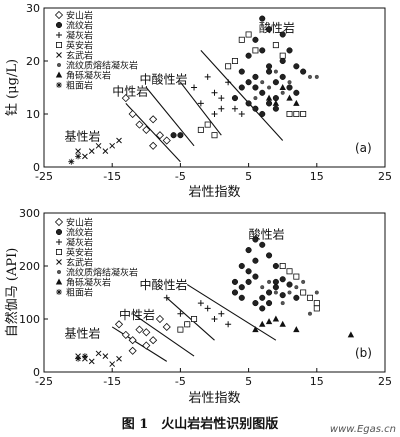 Image resolution: width=400 pixels, height=437 pixels. Describe the element at coordinates (363, 148) in the screenshot. I see `panel-label: (a)` at that location.